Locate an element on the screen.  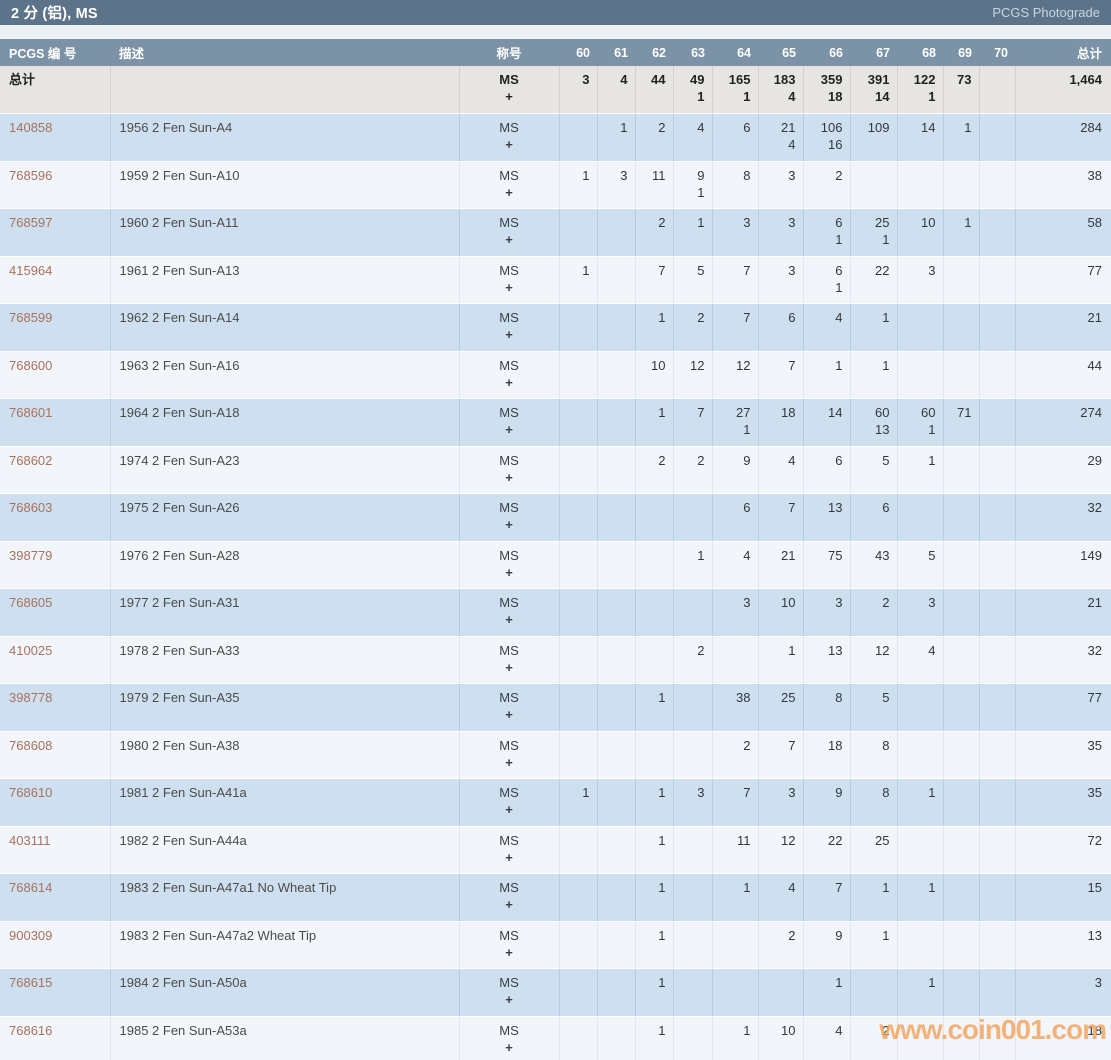
row-total: 77 is located at coordinates (1062, 707).